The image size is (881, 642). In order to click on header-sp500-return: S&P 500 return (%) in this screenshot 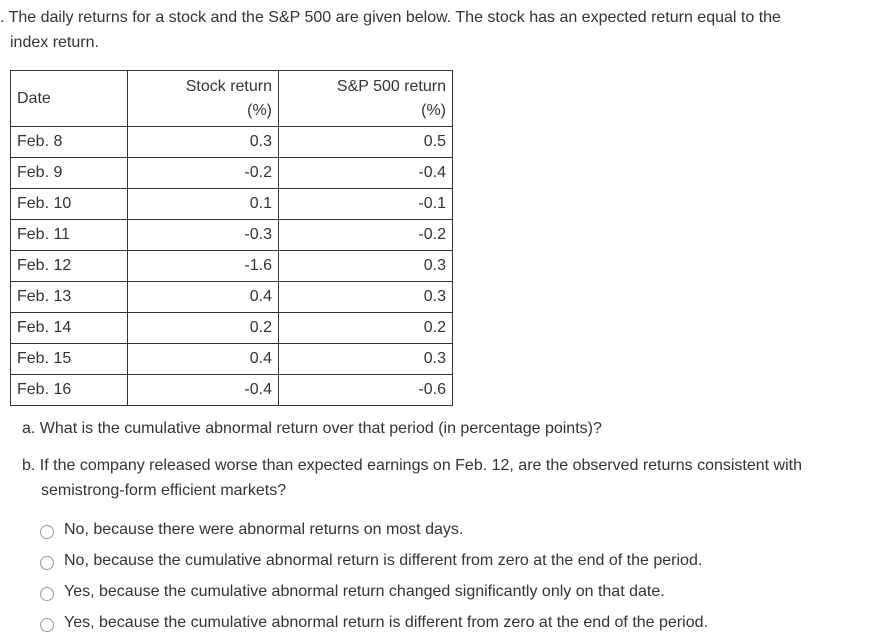, I will do `click(365, 98)`.